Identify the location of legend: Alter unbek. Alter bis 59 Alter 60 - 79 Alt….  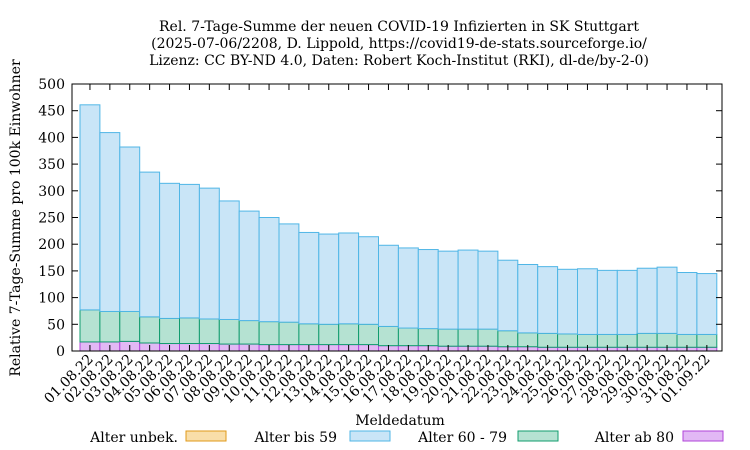
(406, 438).